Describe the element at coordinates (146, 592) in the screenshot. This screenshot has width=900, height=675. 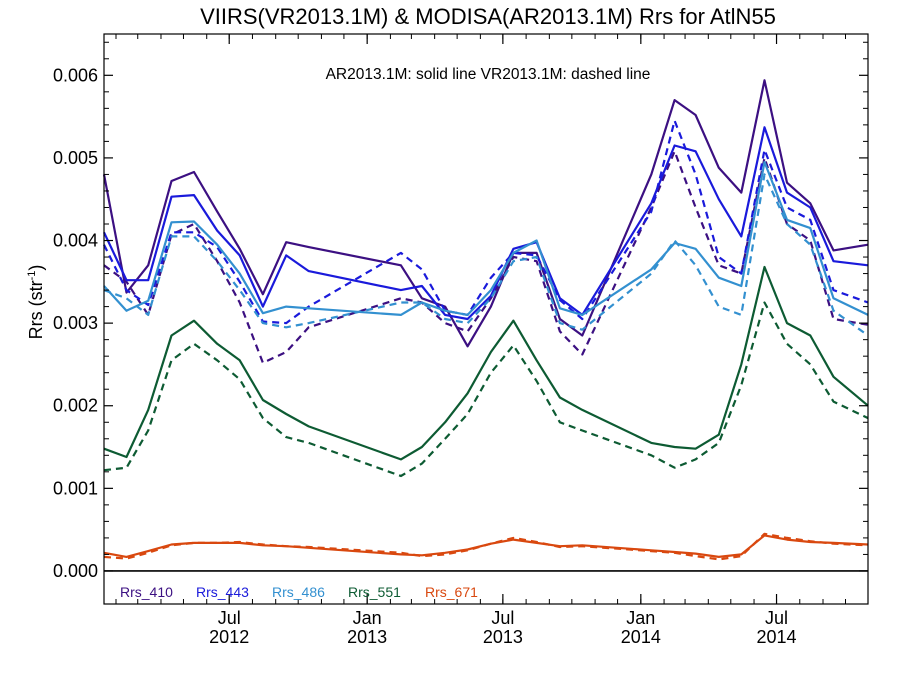
I see `legend-label-rrs-410: Rrs_410` at that location.